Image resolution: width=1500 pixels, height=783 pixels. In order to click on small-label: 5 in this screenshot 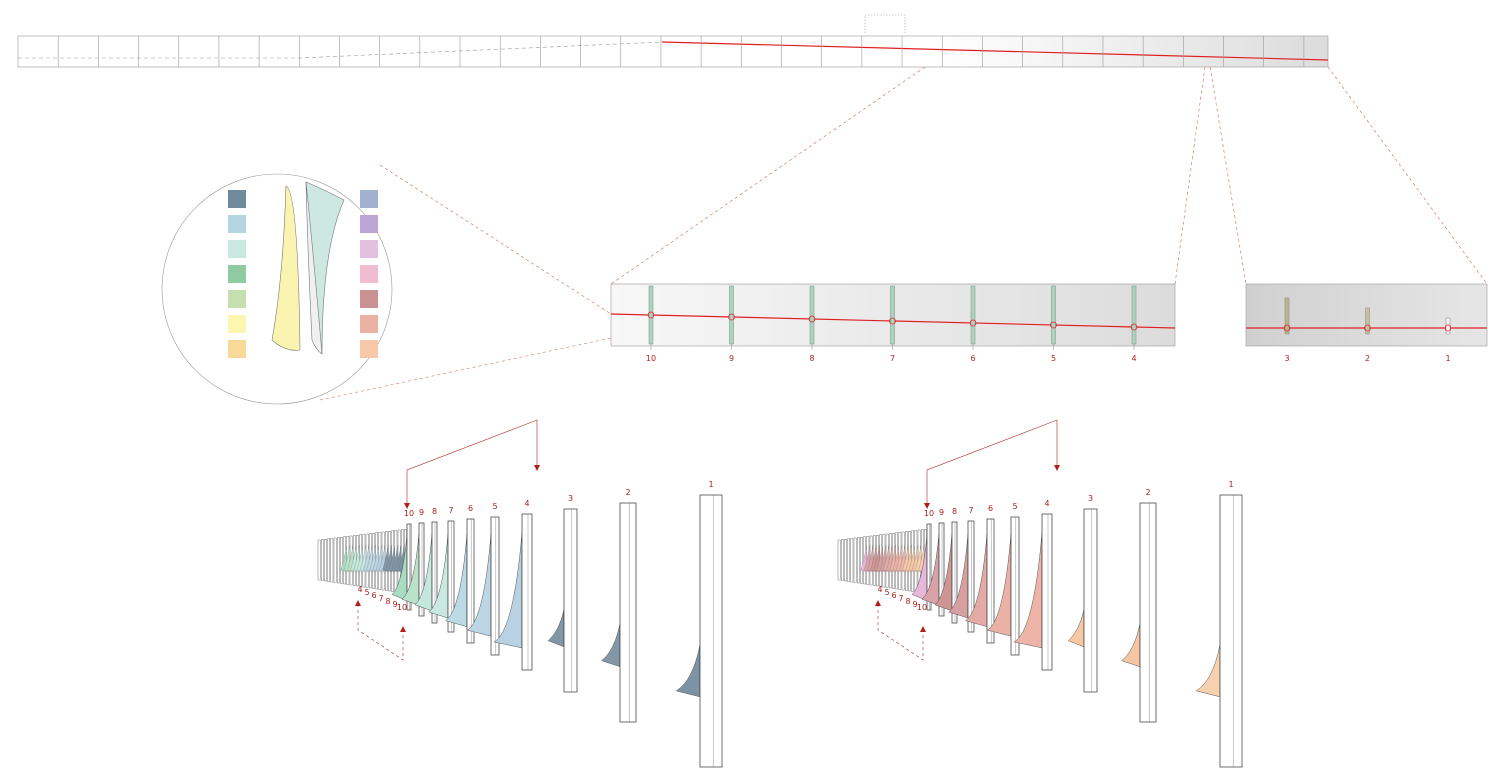, I will do `click(366, 592)`.